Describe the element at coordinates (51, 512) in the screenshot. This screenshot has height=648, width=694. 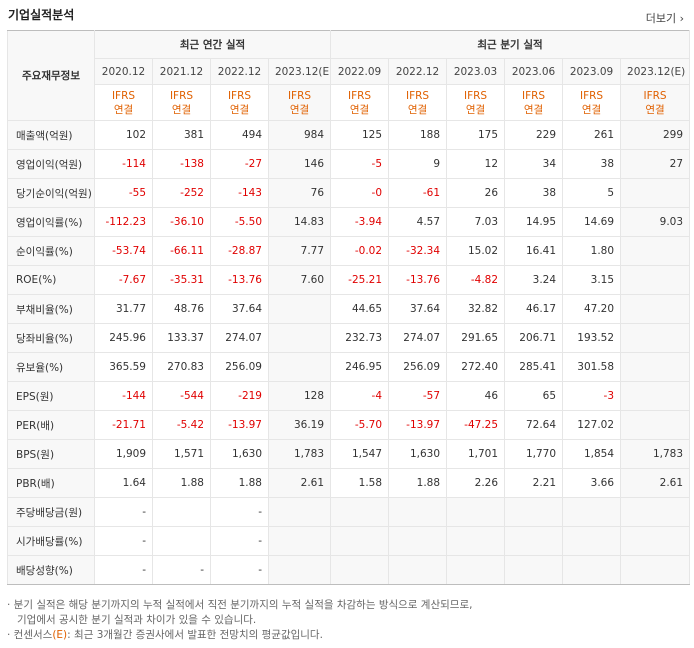
I see `row-label: 주당배당금(원)` at that location.